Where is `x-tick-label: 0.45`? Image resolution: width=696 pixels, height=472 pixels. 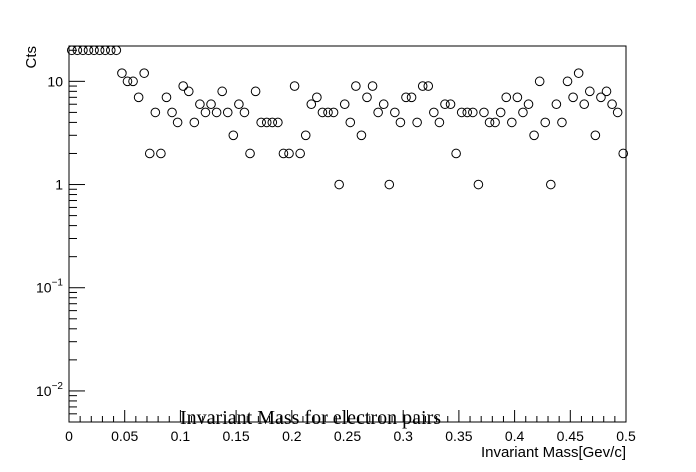
x-tick-label: 0.45 is located at coordinates (570, 436).